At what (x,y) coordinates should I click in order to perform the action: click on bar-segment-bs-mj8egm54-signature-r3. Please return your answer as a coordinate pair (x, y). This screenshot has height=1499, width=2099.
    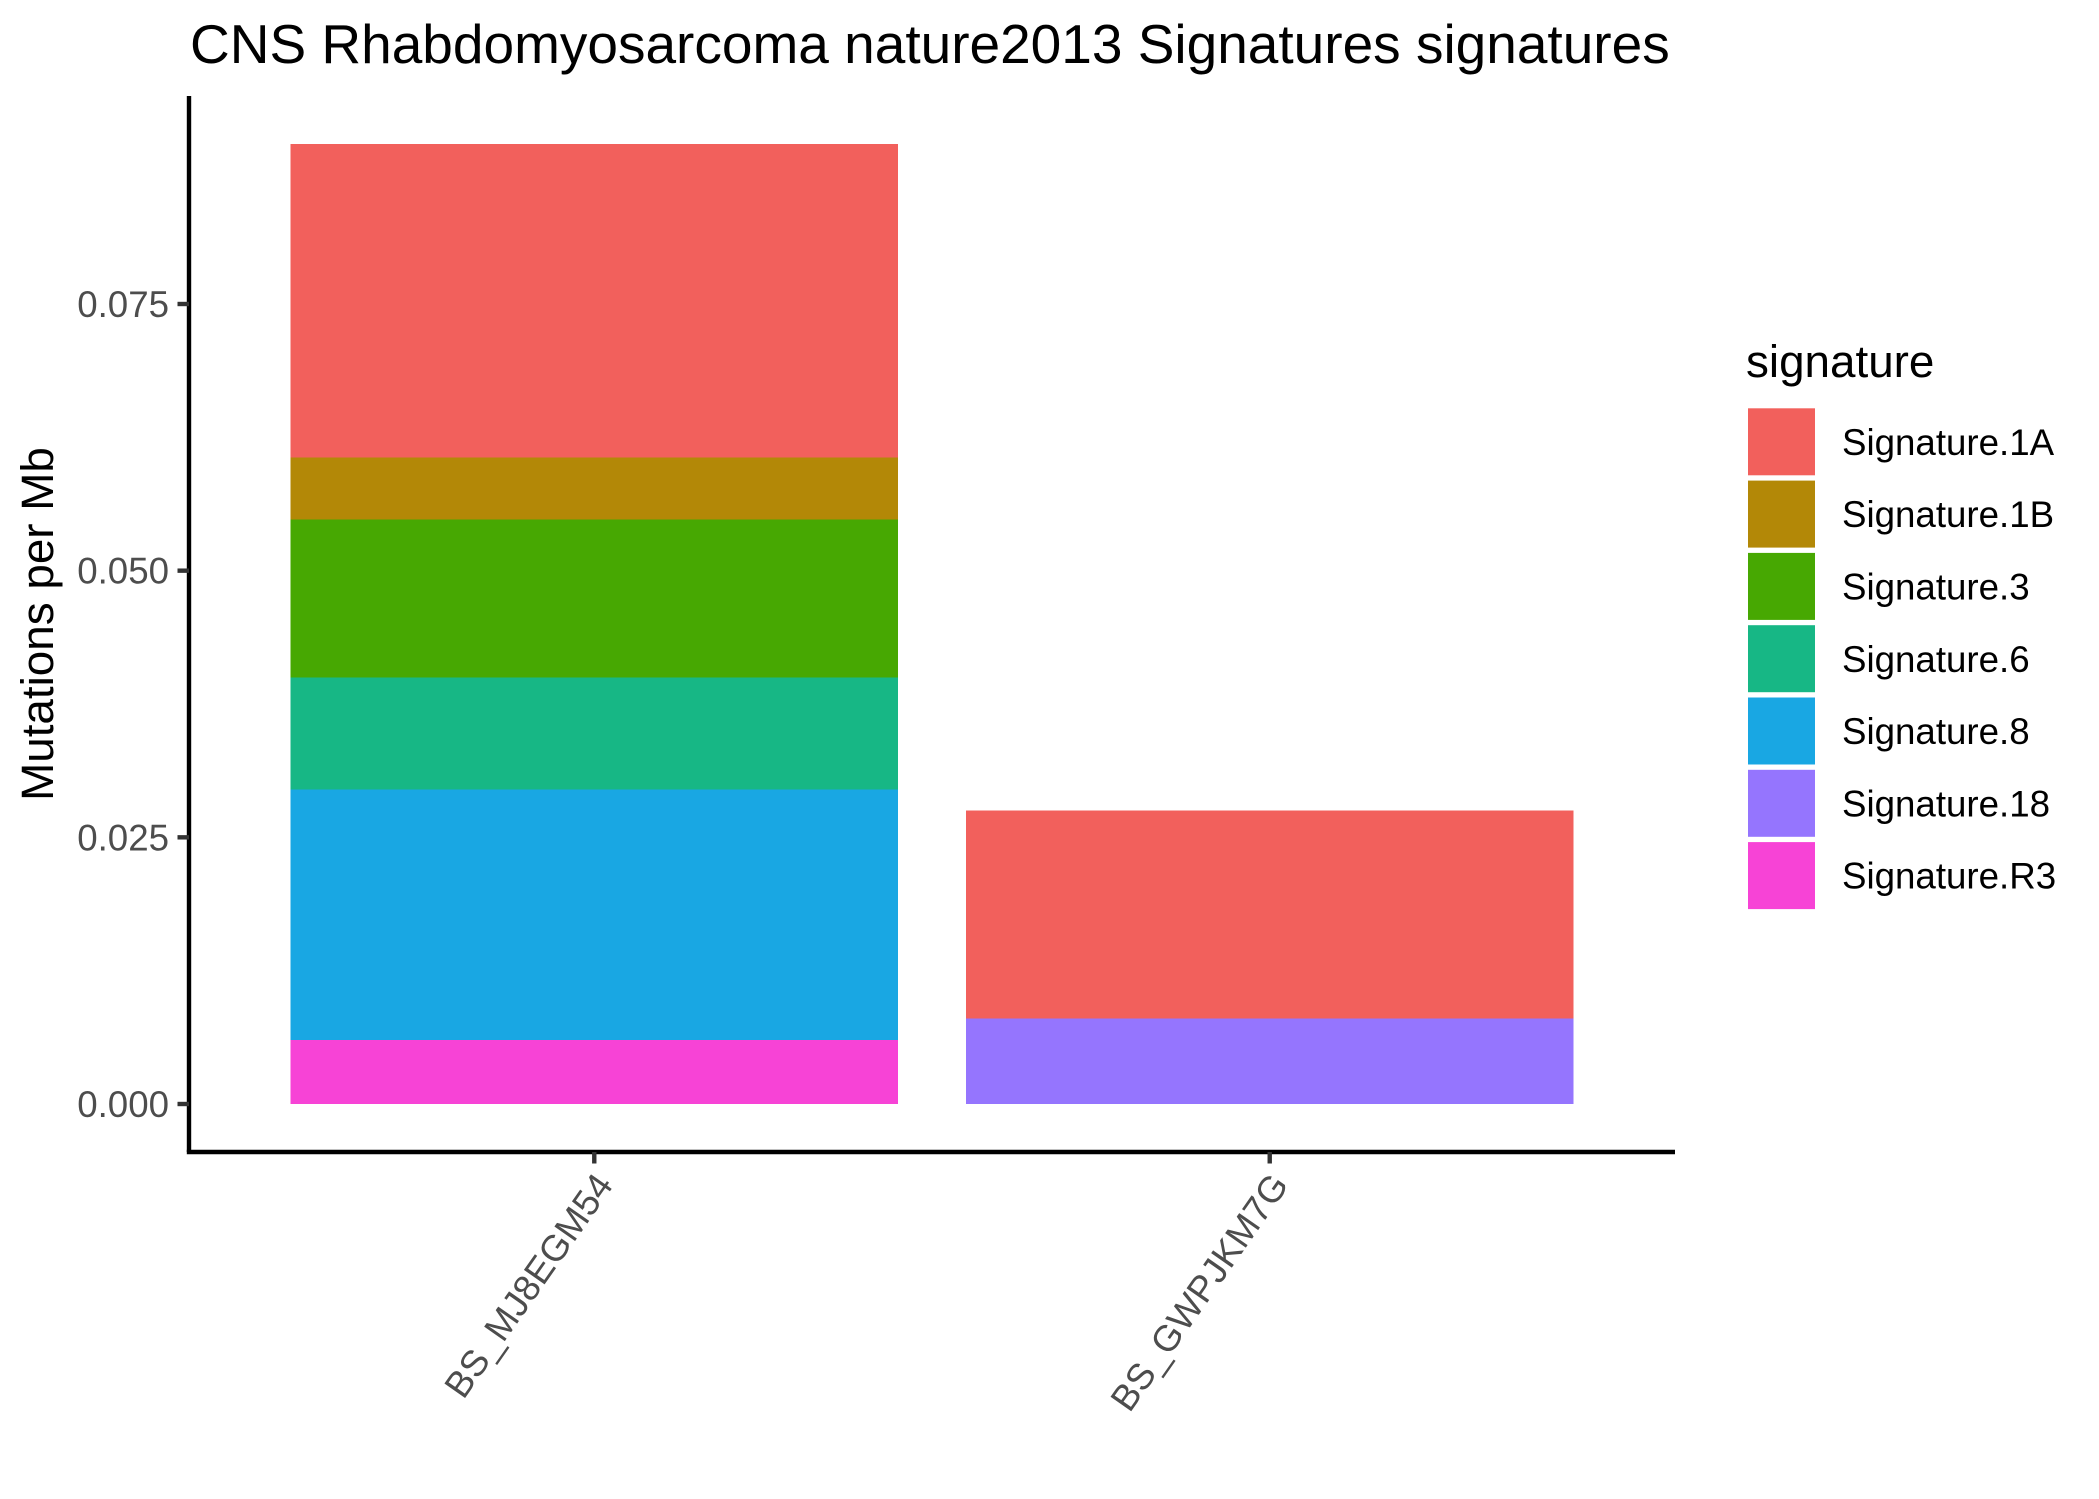
    Looking at the image, I should click on (594, 1072).